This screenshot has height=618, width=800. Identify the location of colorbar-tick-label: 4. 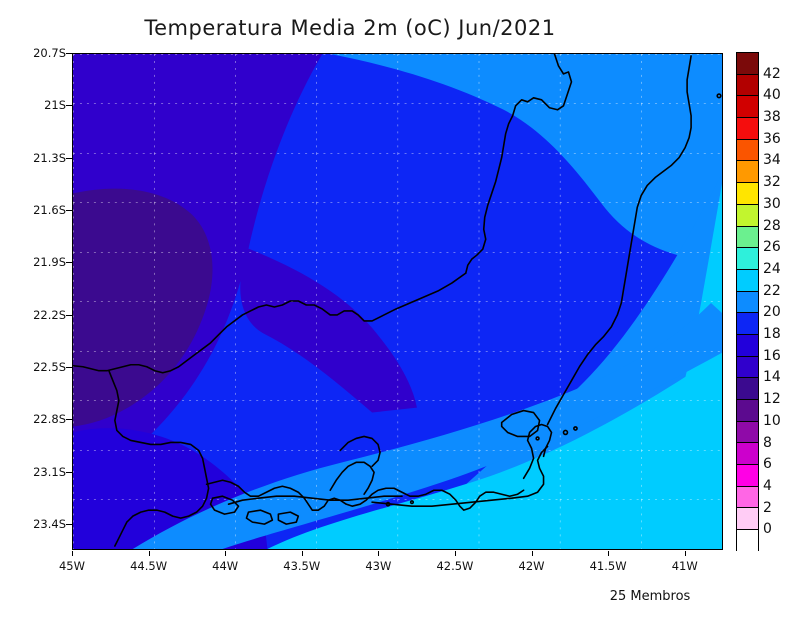
(767, 485).